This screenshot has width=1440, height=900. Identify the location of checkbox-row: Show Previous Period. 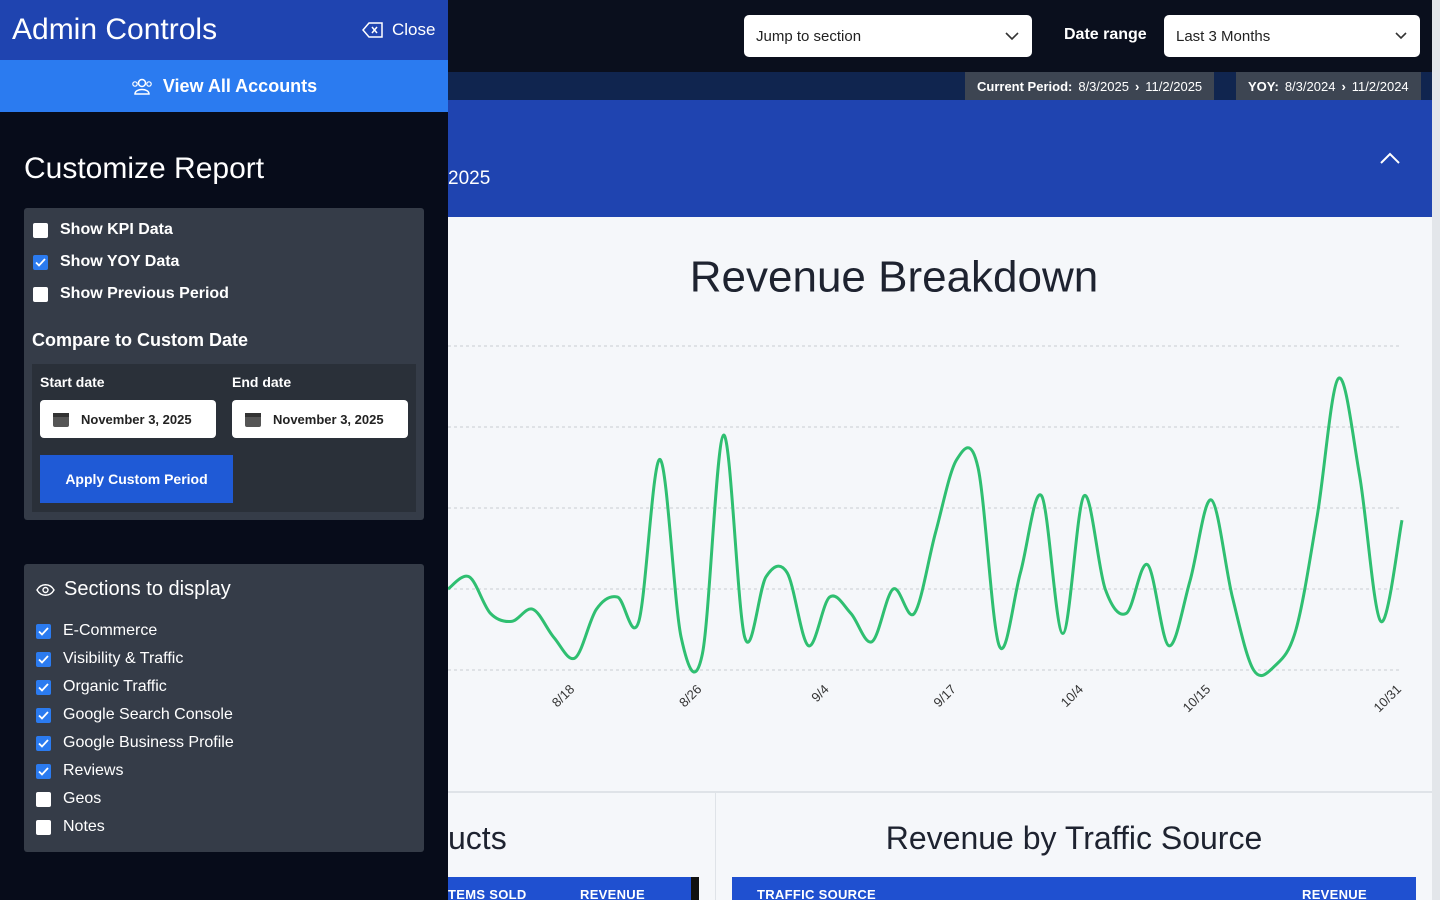
(131, 294).